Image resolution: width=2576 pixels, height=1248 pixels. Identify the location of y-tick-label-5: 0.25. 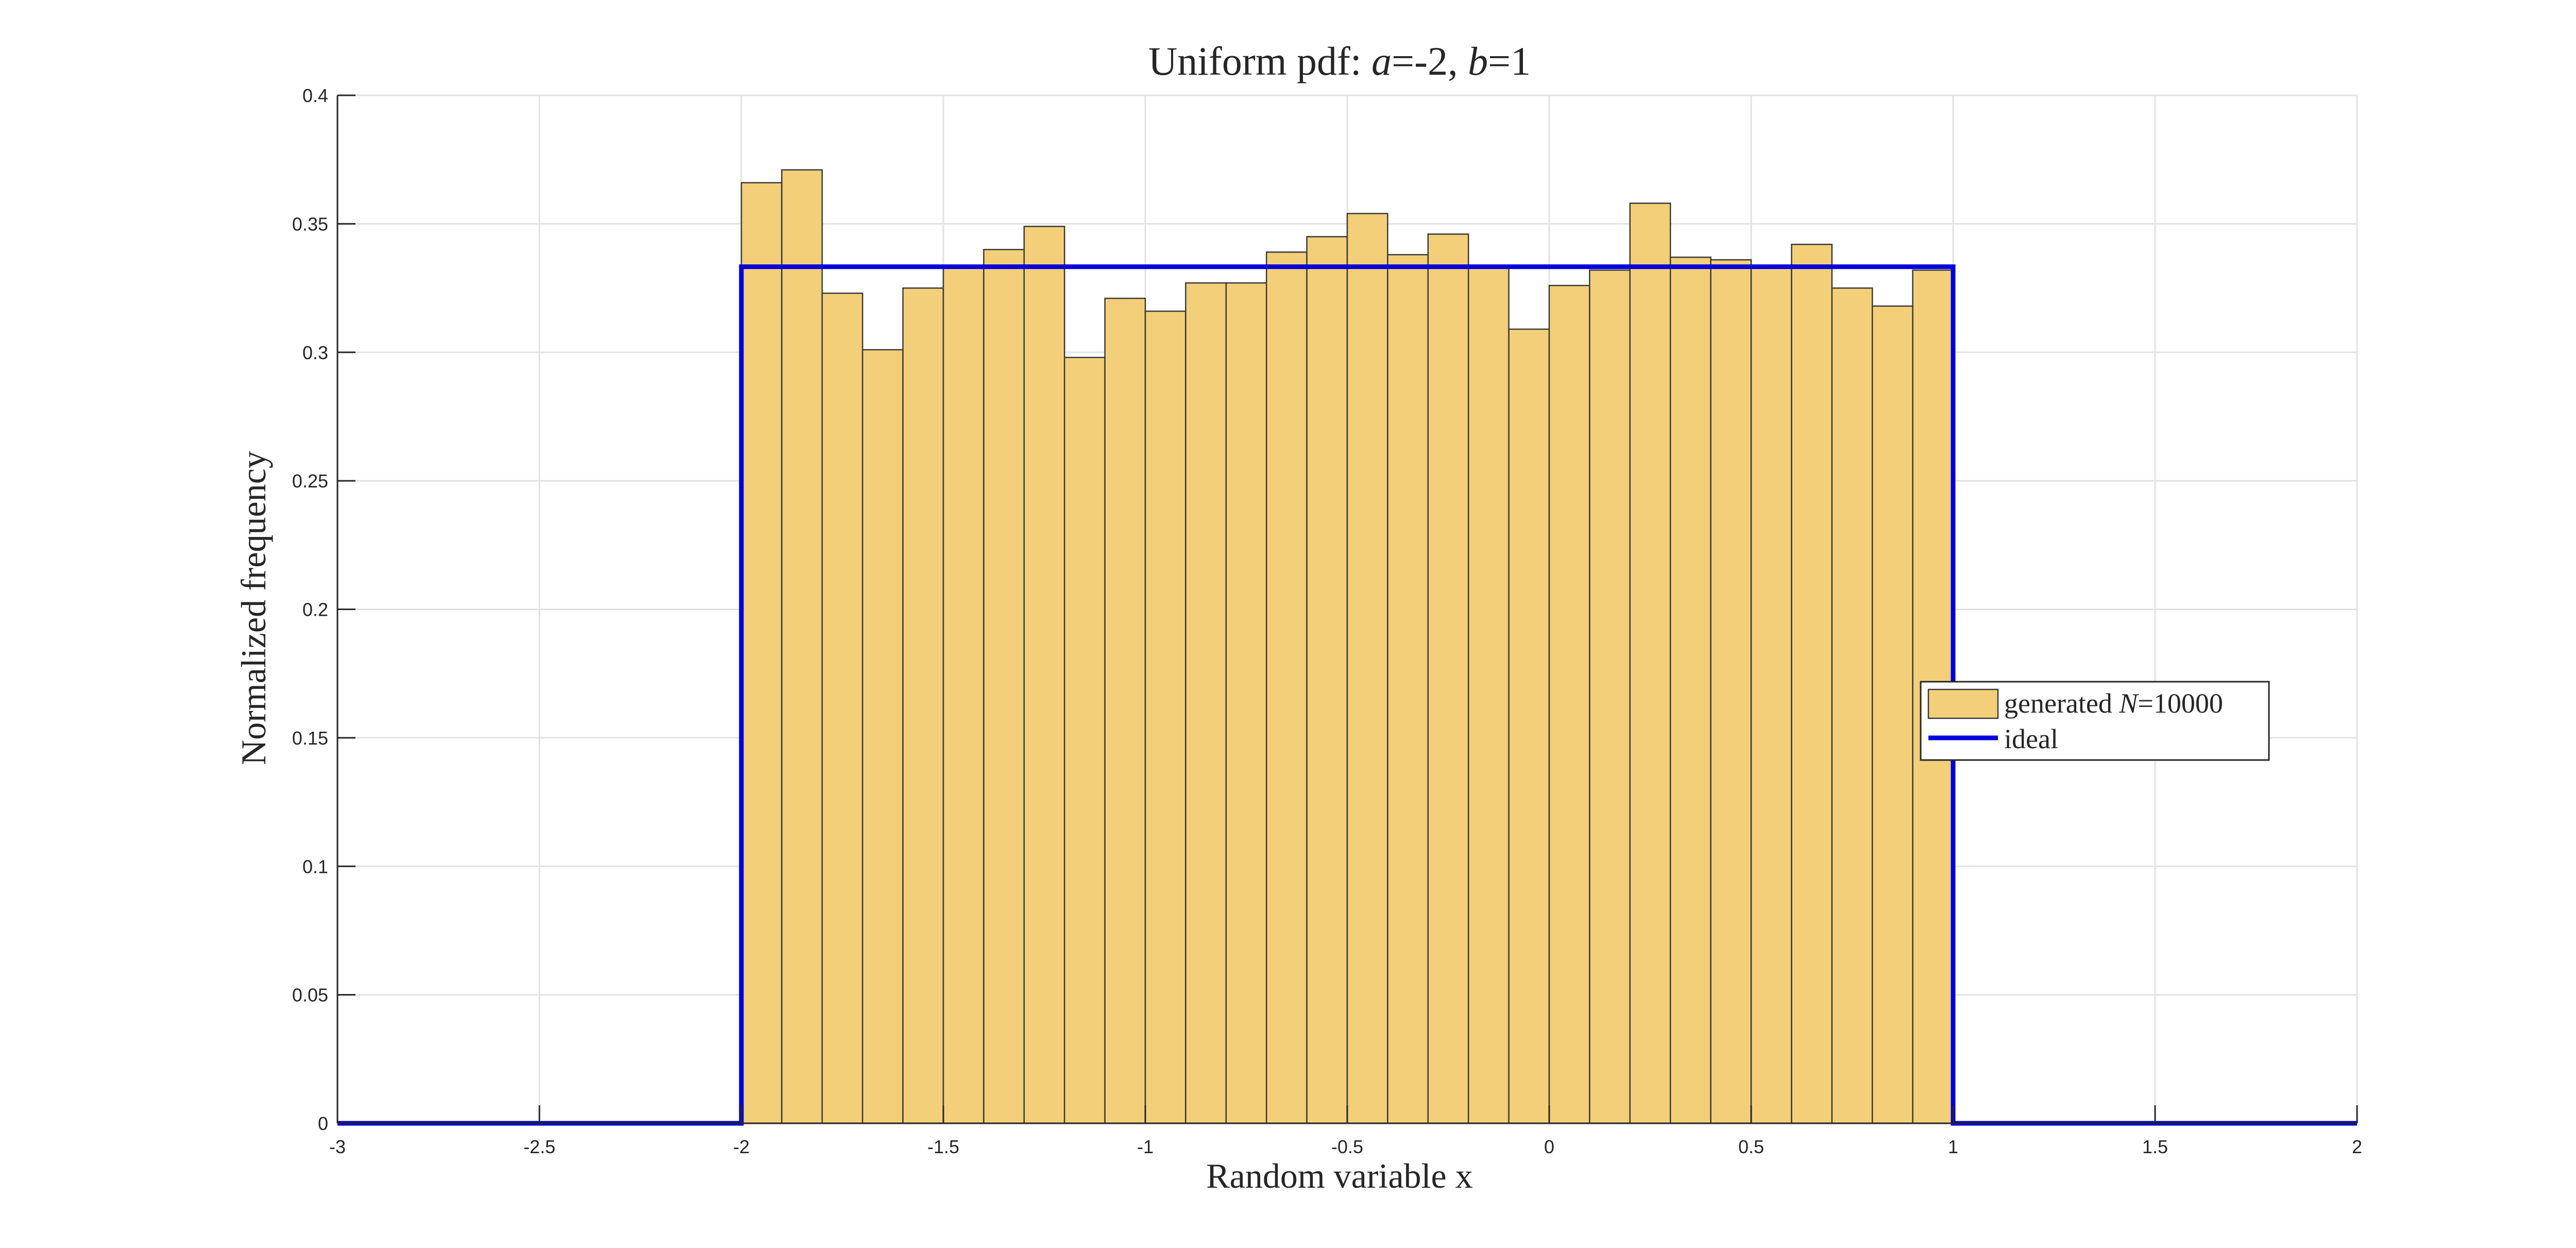
(310, 481).